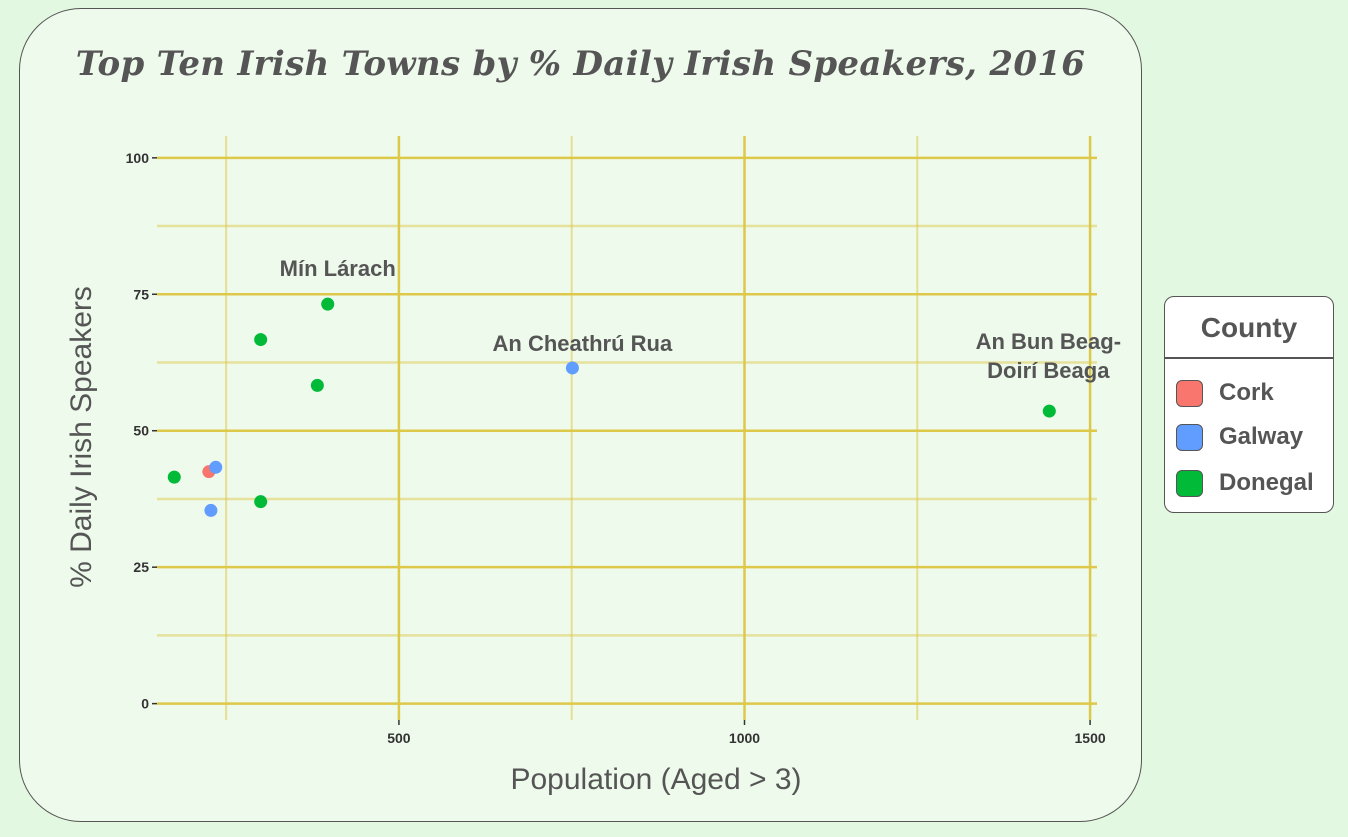 Image resolution: width=1348 pixels, height=837 pixels. What do you see at coordinates (1048, 356) in the screenshot?
I see `annotation-label-2: An Bun Beag-Doirí Beaga` at bounding box center [1048, 356].